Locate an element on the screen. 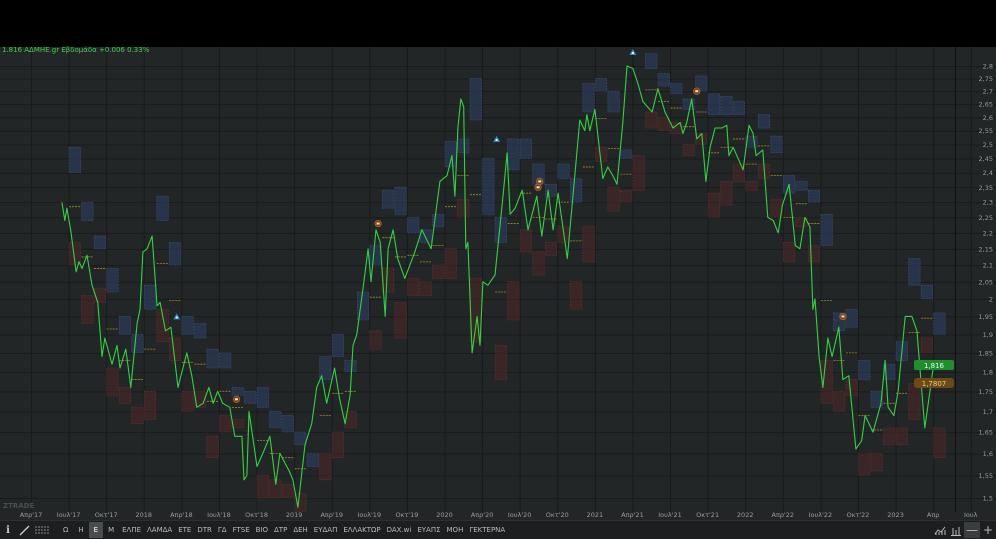 The height and width of the screenshot is (539, 996). x-tick-label: Ιουλ'22 is located at coordinates (821, 515).